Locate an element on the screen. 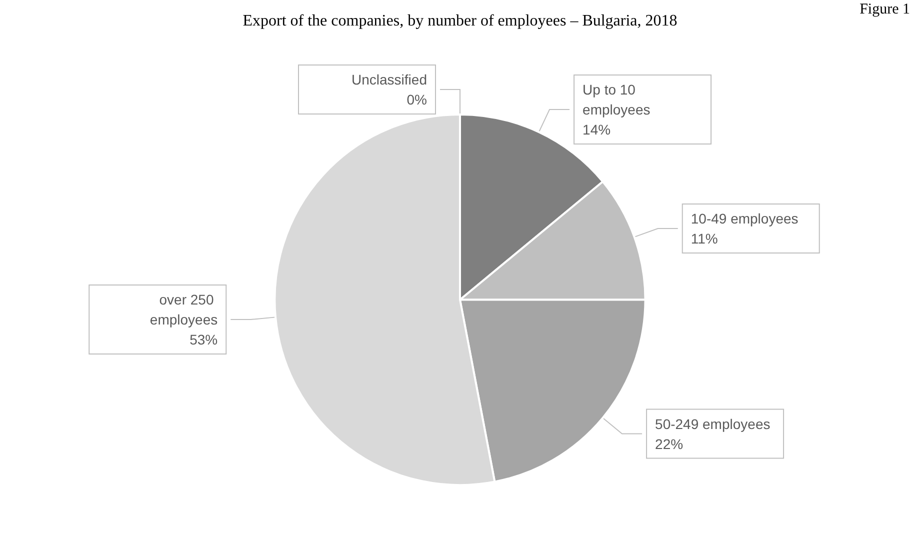  category-label: Unclassified is located at coordinates (389, 79).